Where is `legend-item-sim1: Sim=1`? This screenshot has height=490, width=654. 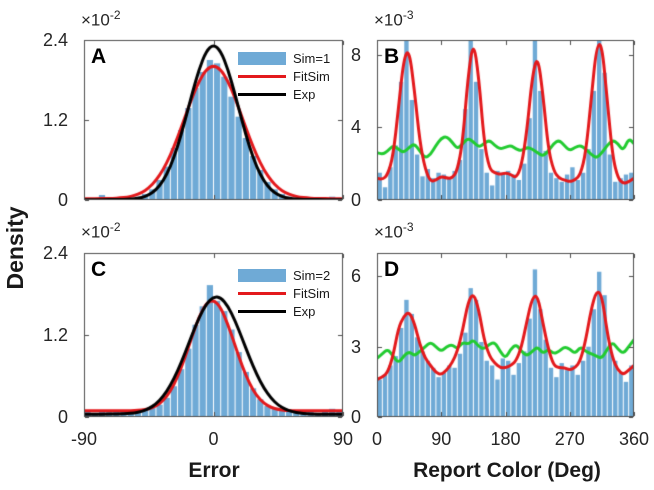
legend-item-sim1: Sim=1 is located at coordinates (284, 58).